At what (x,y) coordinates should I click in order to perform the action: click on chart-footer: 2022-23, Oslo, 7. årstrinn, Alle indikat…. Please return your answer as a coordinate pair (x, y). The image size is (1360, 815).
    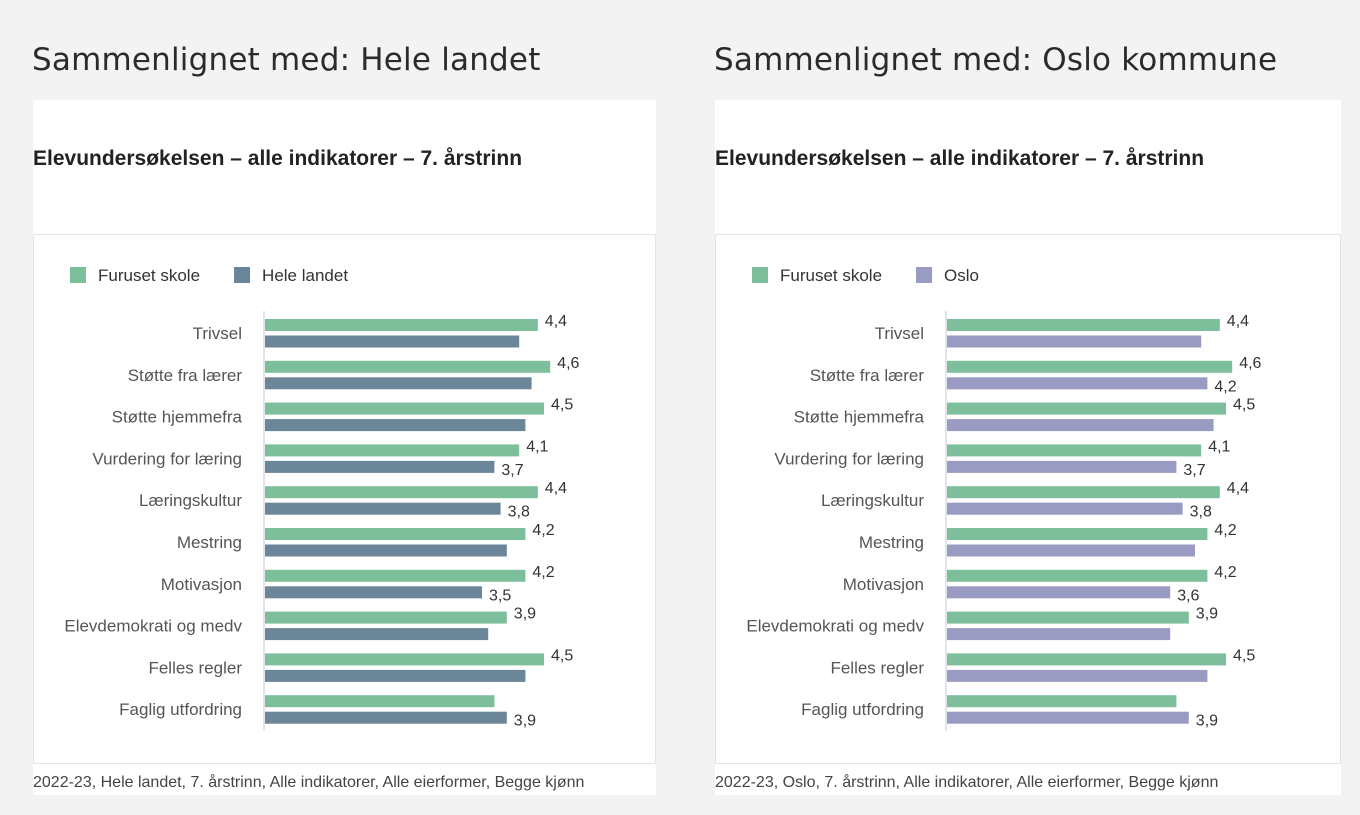
    Looking at the image, I should click on (967, 782).